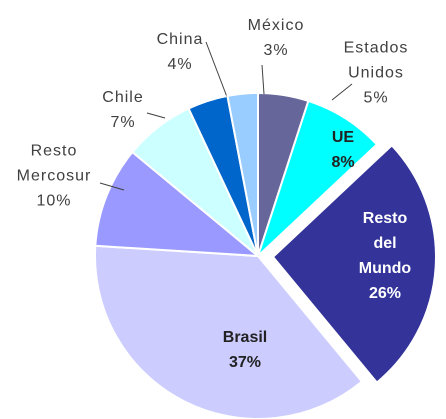 The image size is (446, 419). What do you see at coordinates (276, 50) in the screenshot?
I see `value-label: 3%` at bounding box center [276, 50].